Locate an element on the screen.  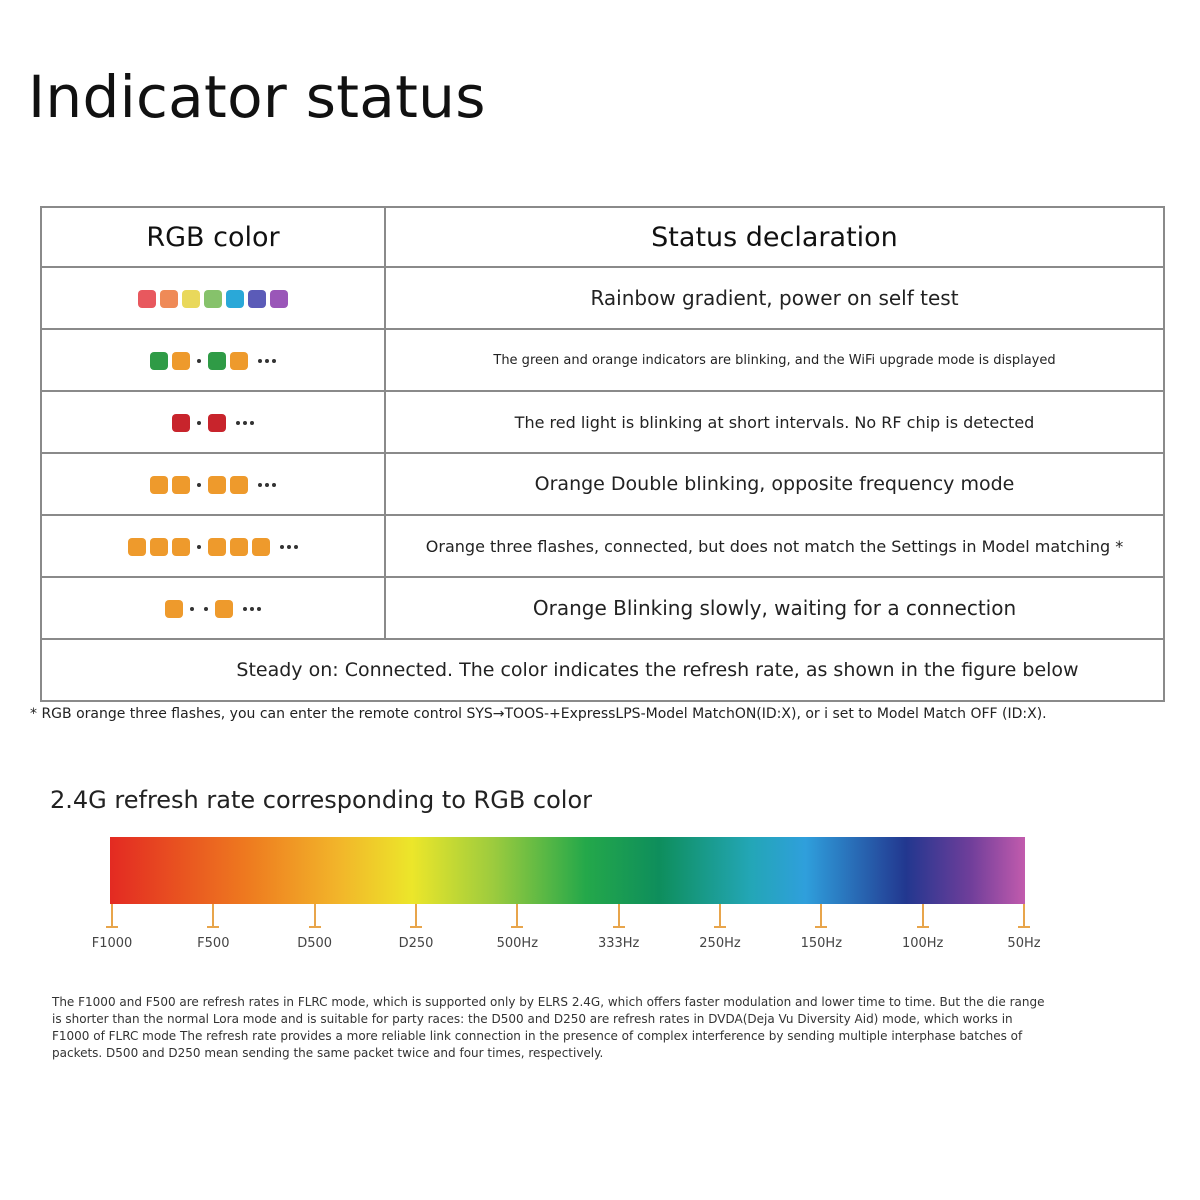
tick-label: F500 is located at coordinates (213, 943).